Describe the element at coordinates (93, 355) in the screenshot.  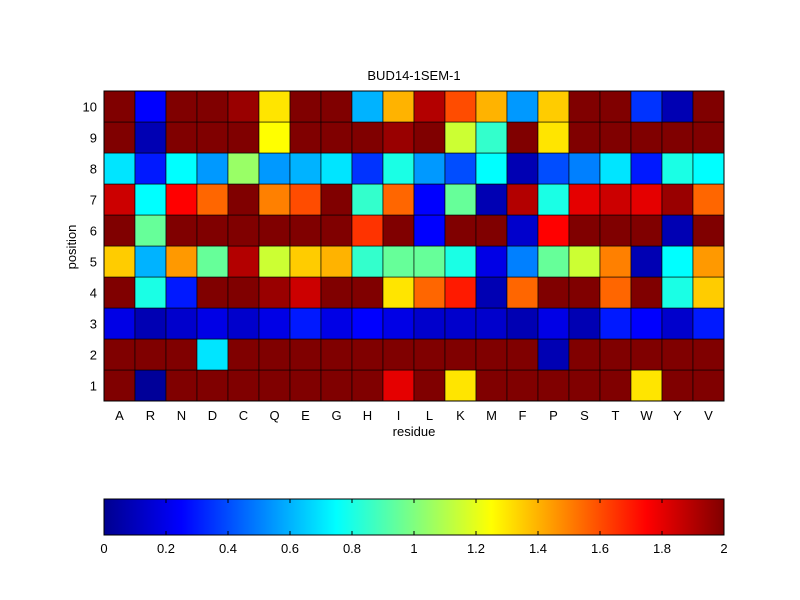
I see `y-tick-label: 2` at that location.